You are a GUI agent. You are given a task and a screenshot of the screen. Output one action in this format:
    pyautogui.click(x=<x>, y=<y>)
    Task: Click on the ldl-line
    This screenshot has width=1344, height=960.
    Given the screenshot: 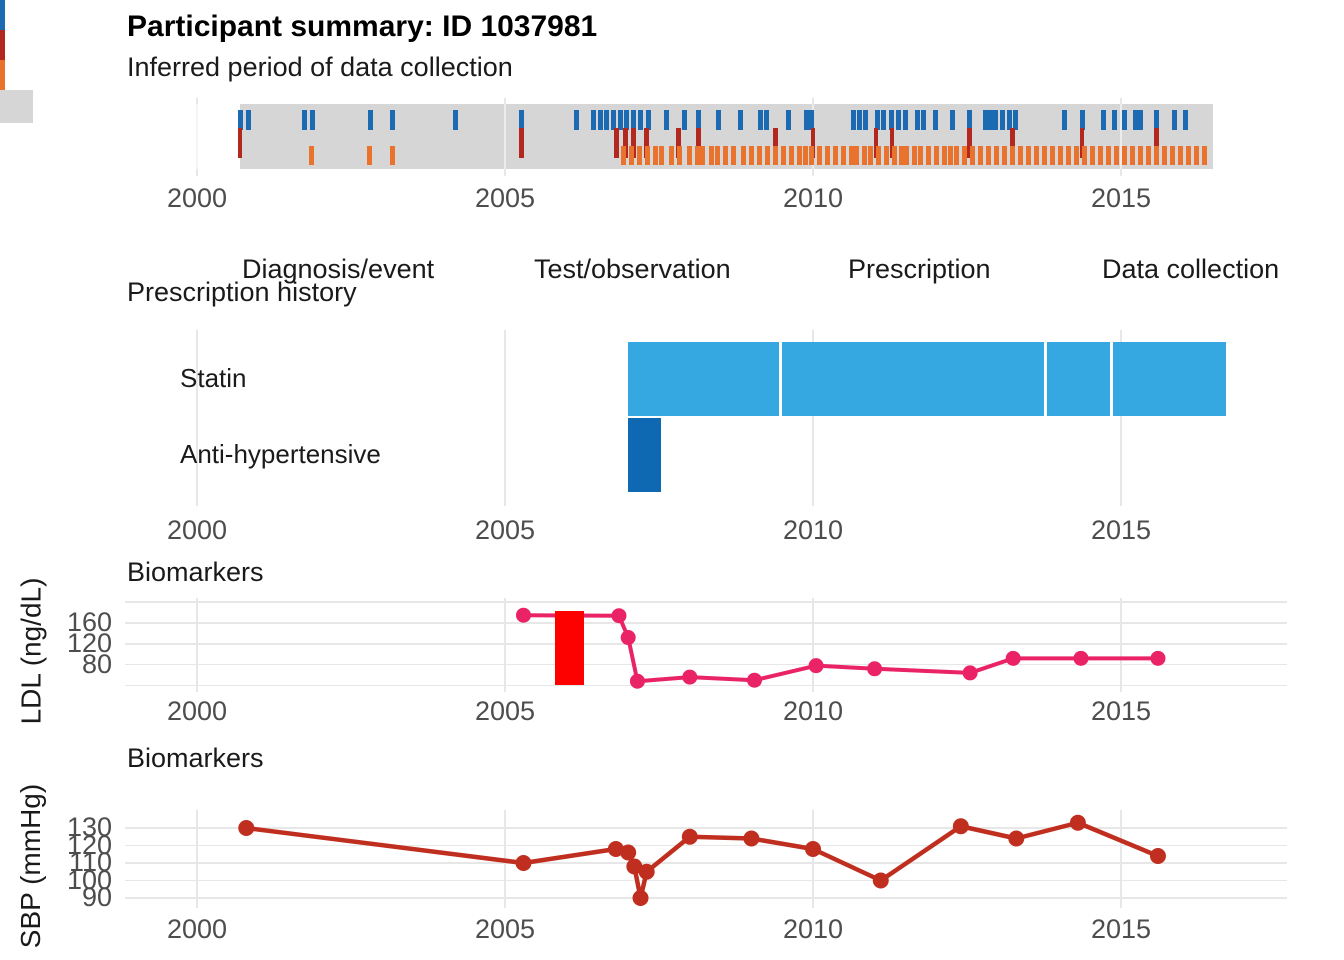 What is the action you would take?
    pyautogui.click(x=840, y=648)
    